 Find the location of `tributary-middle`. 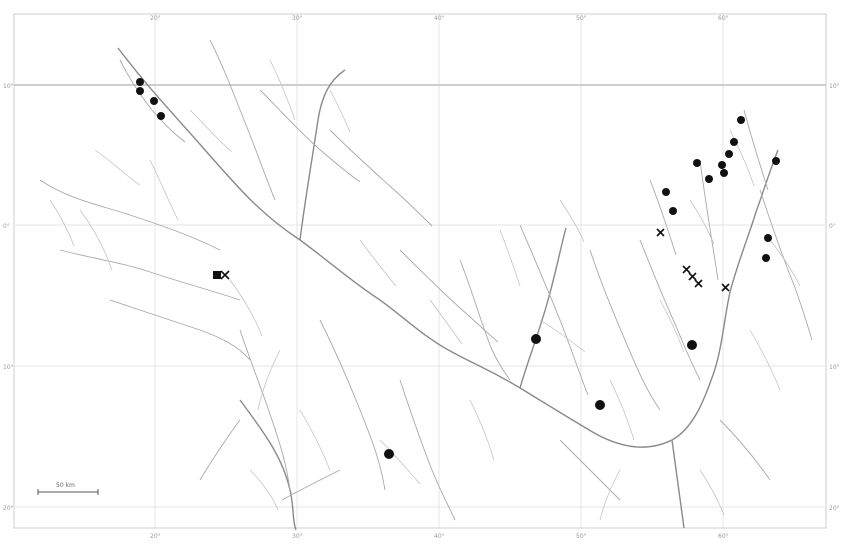

tributary-middle is located at coordinates (543, 308).